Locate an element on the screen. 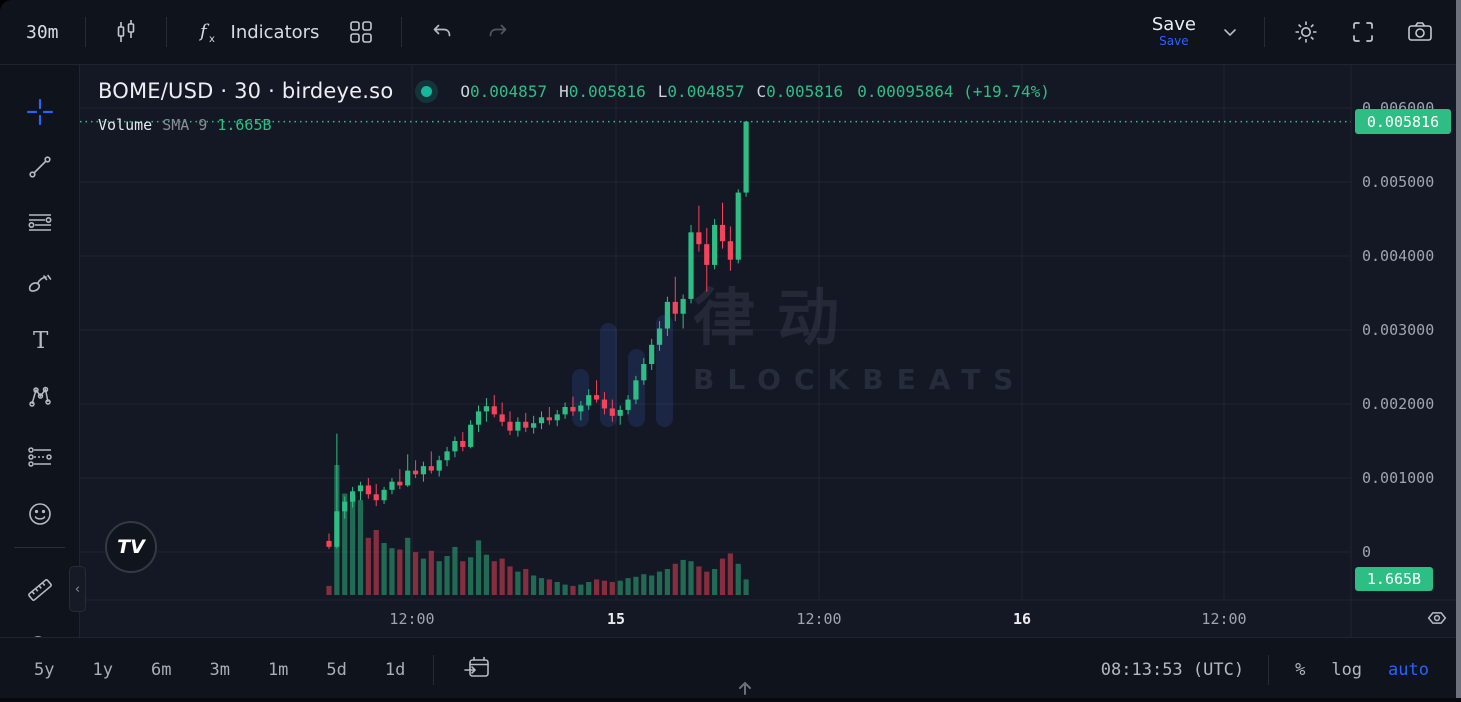 The width and height of the screenshot is (1461, 702). toolbar-divider is located at coordinates (166, 32).